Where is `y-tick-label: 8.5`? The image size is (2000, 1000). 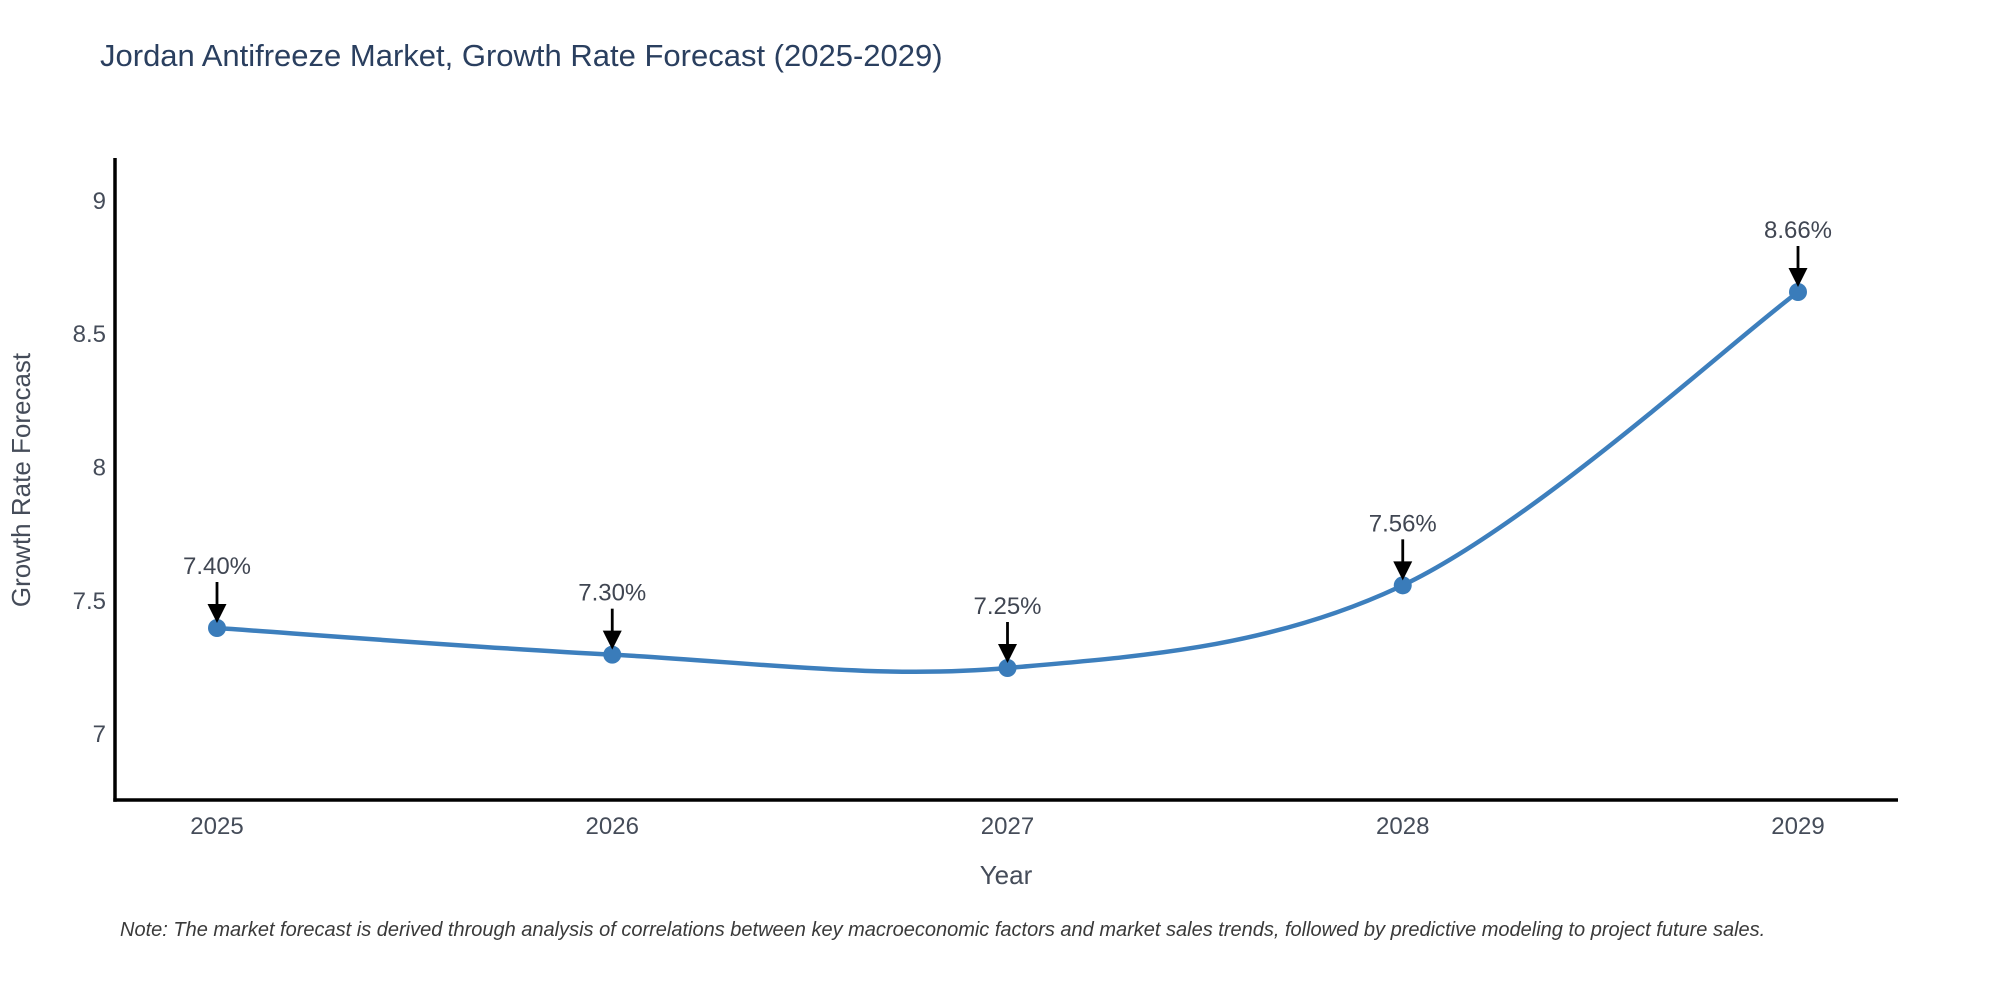
y-tick-label: 8.5 is located at coordinates (89, 334).